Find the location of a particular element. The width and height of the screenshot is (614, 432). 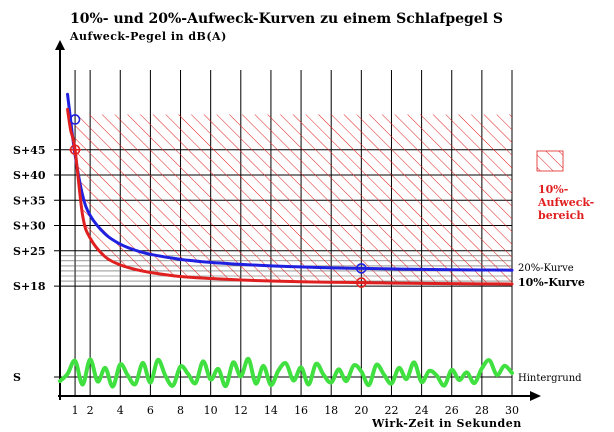

y-tick-label-S+25: S+25 is located at coordinates (29, 251).